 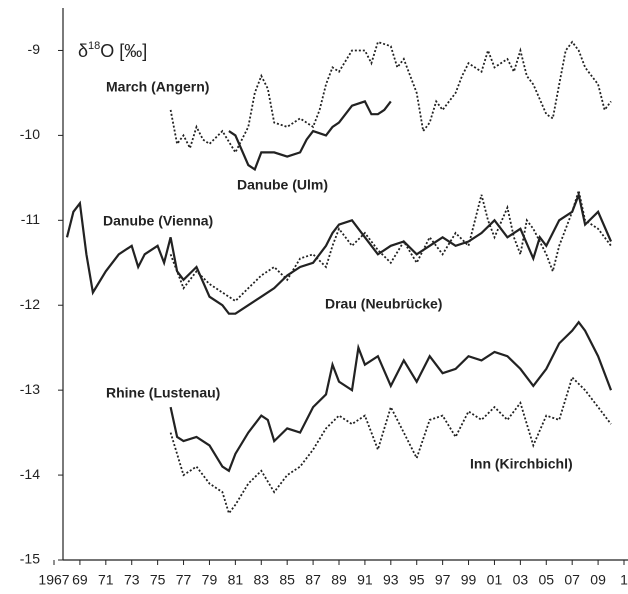 I want to click on x-tick-label: 07, so click(x=572, y=580).